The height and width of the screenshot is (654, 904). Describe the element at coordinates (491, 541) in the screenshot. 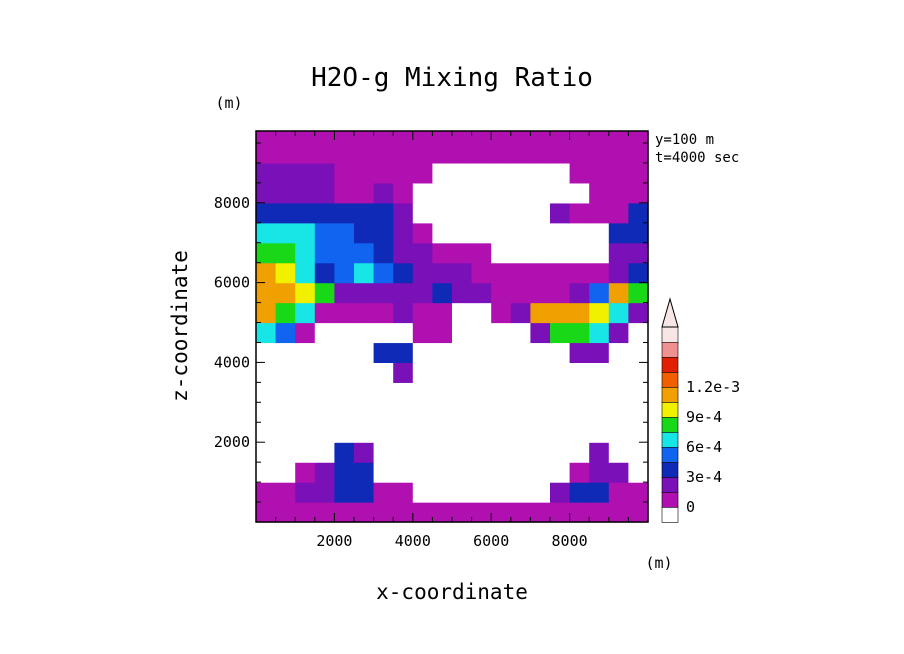

I see `x-tick-label: 6000` at that location.